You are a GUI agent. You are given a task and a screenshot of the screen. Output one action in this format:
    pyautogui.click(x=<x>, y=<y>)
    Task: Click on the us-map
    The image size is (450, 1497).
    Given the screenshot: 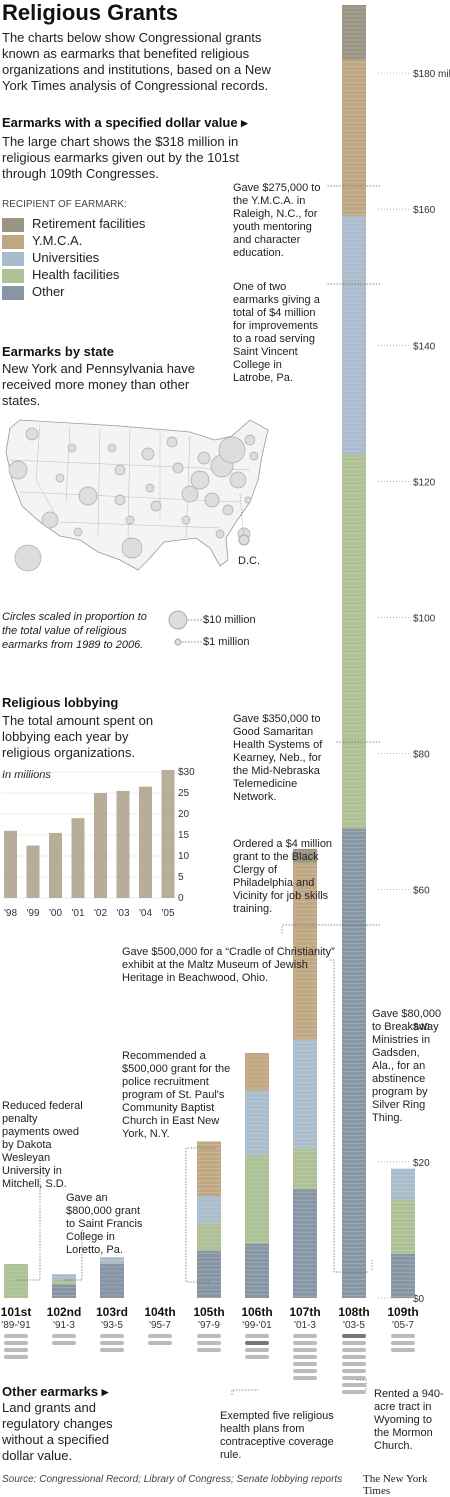 What is the action you would take?
    pyautogui.click(x=137, y=495)
    